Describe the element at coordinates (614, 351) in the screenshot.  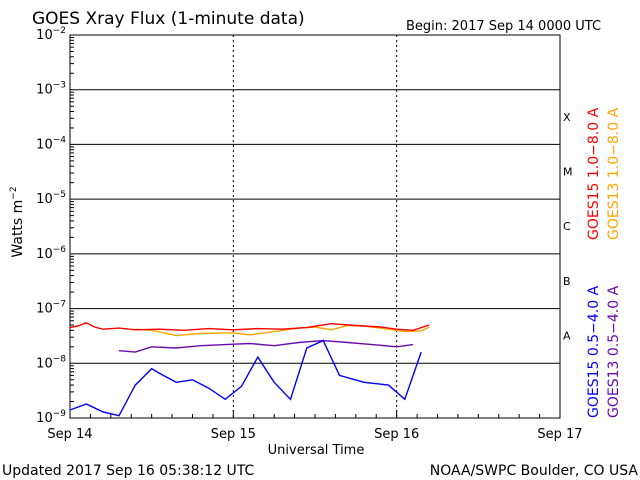
I see `legend-entry: GOES13 0.5−4.0 A` at that location.